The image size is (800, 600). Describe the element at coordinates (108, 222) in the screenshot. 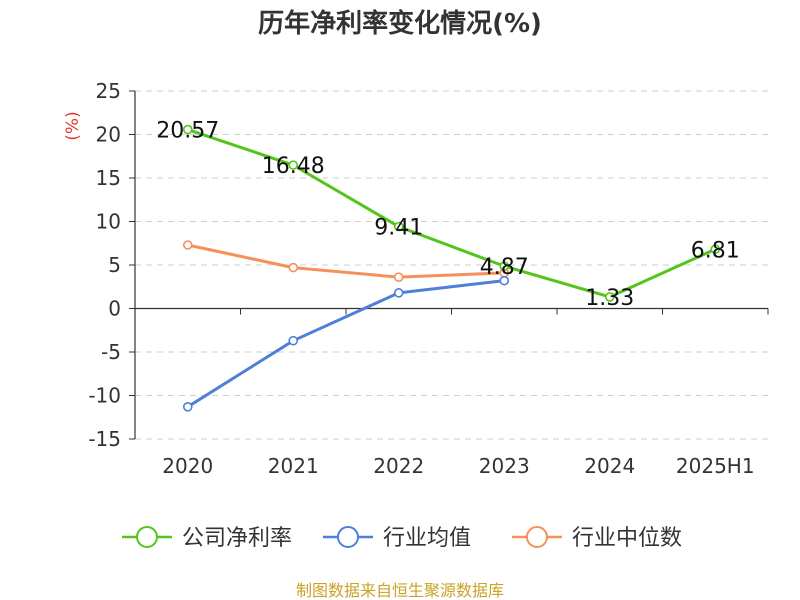

I see `y-tick-label: 10` at that location.